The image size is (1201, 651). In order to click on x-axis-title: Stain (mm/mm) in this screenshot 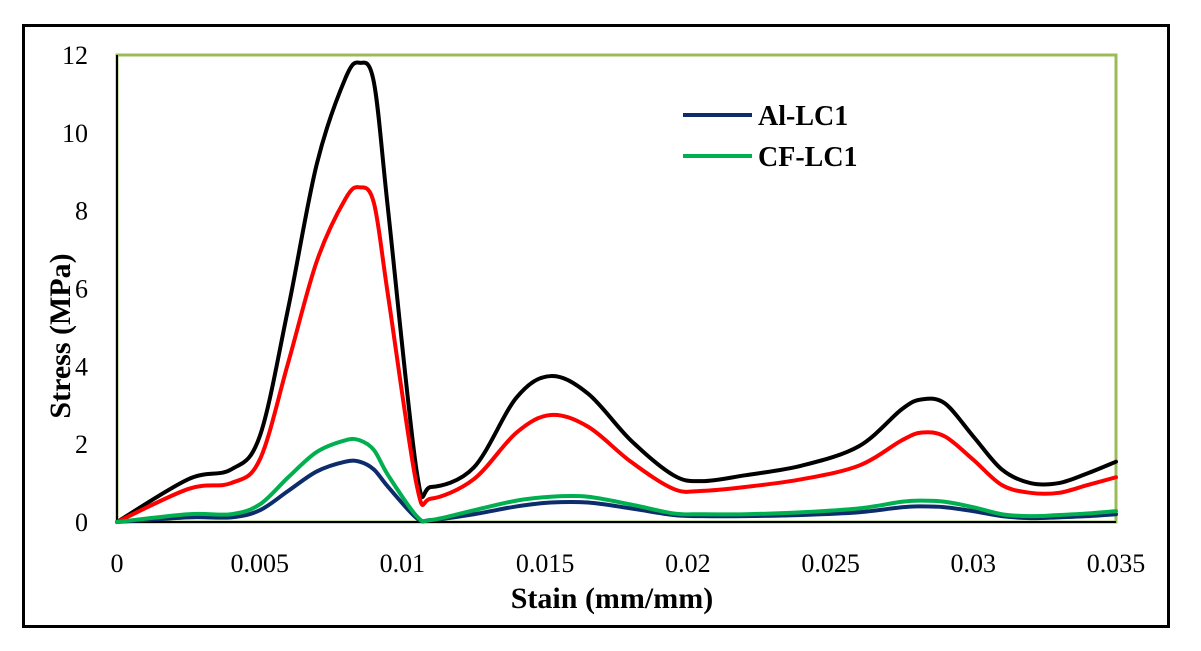, I will do `click(612, 598)`.